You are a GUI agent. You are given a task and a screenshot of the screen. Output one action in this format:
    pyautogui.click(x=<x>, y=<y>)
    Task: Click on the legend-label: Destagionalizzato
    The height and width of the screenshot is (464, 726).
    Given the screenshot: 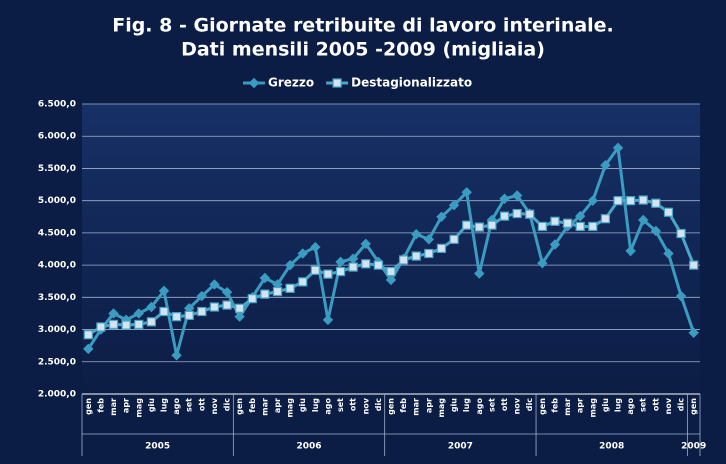 What is the action you would take?
    pyautogui.click(x=411, y=83)
    